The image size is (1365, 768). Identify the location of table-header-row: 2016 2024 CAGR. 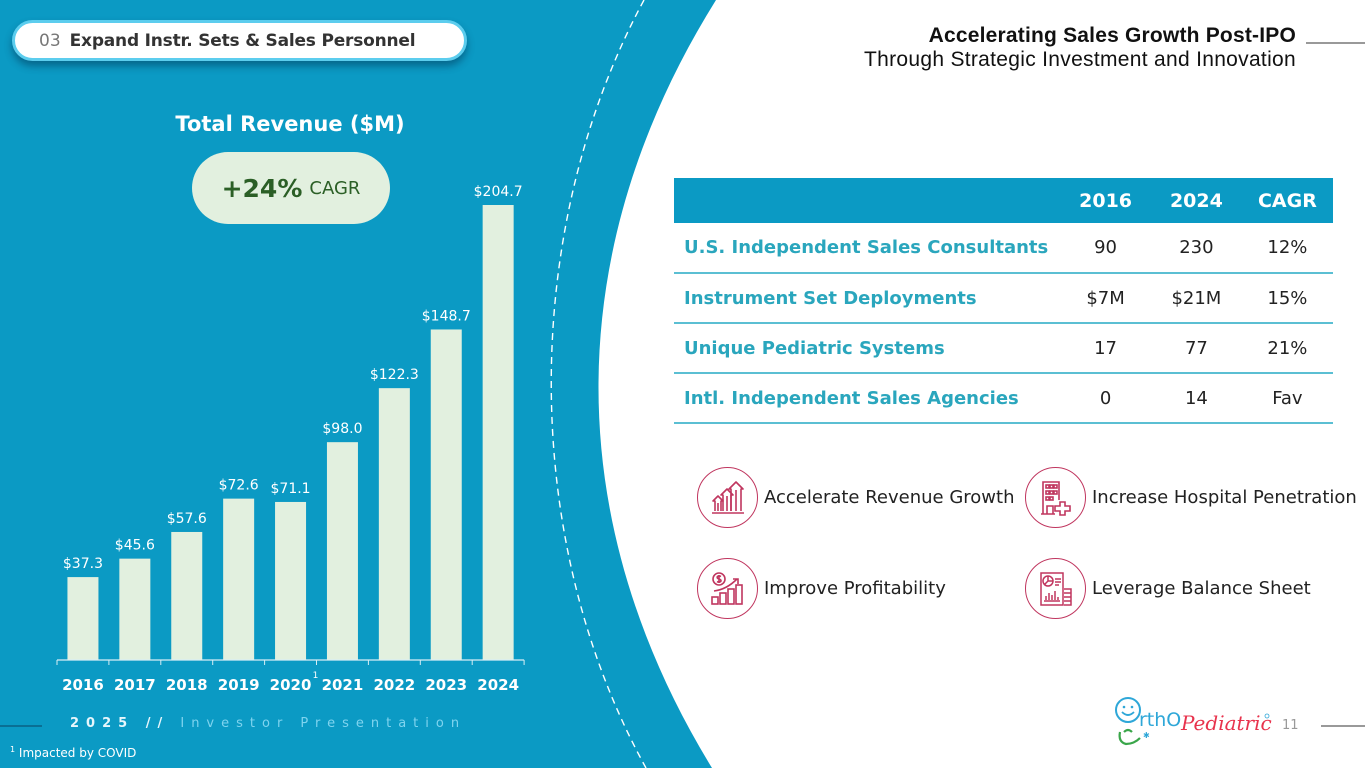
(1003, 200).